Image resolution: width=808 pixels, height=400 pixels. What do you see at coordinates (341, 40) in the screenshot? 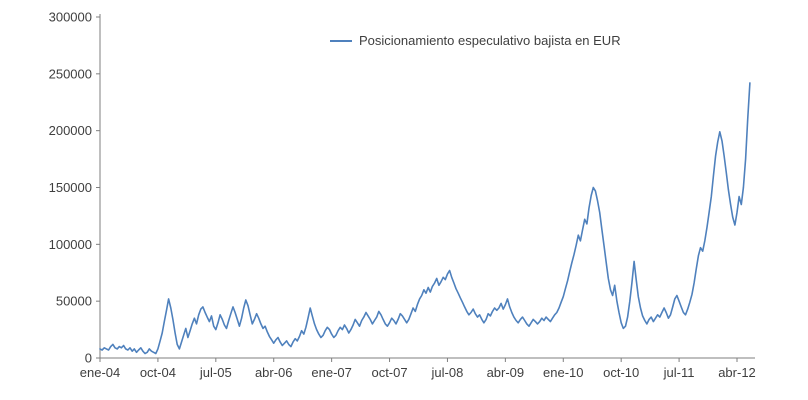
I see `legend-line-swatch` at bounding box center [341, 40].